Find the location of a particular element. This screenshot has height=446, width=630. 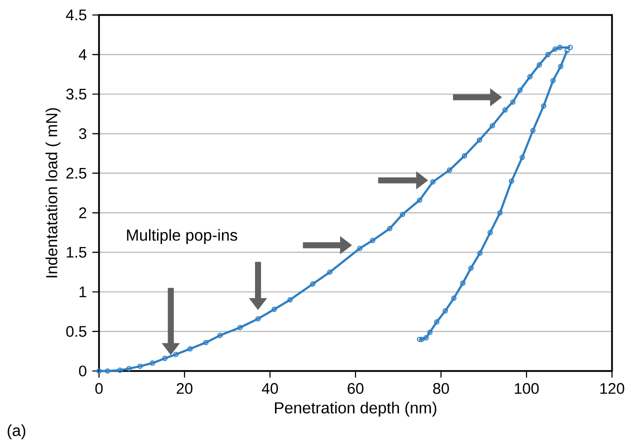

x-axis-title: Penetration depth (nm) is located at coordinates (355, 409).